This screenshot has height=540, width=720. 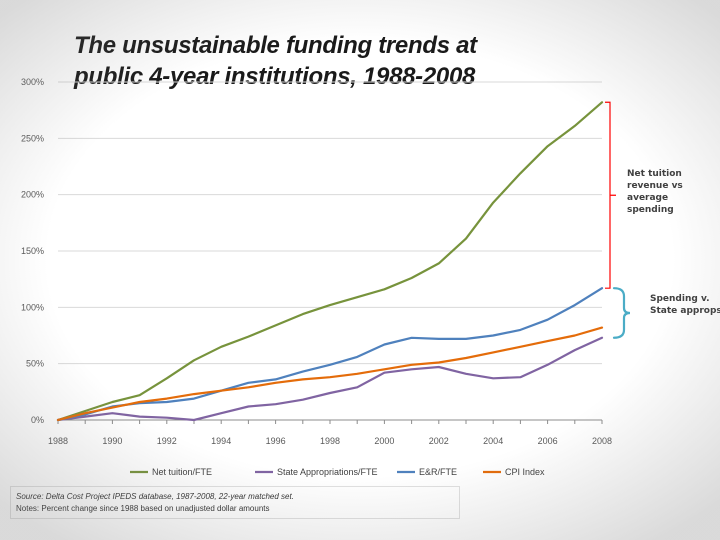 What do you see at coordinates (58, 441) in the screenshot?
I see `x-tick-label-1988: 1988` at bounding box center [58, 441].